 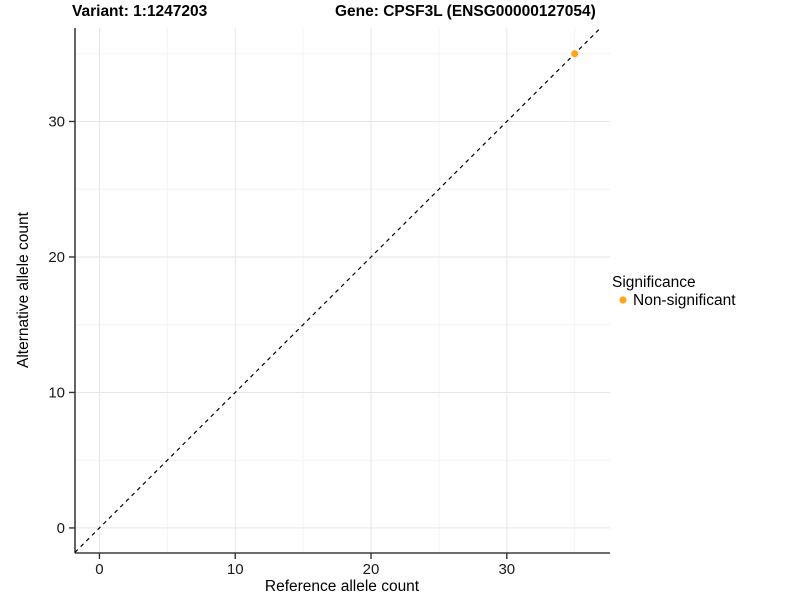 I want to click on y-tick-label: 10, so click(x=56, y=392).